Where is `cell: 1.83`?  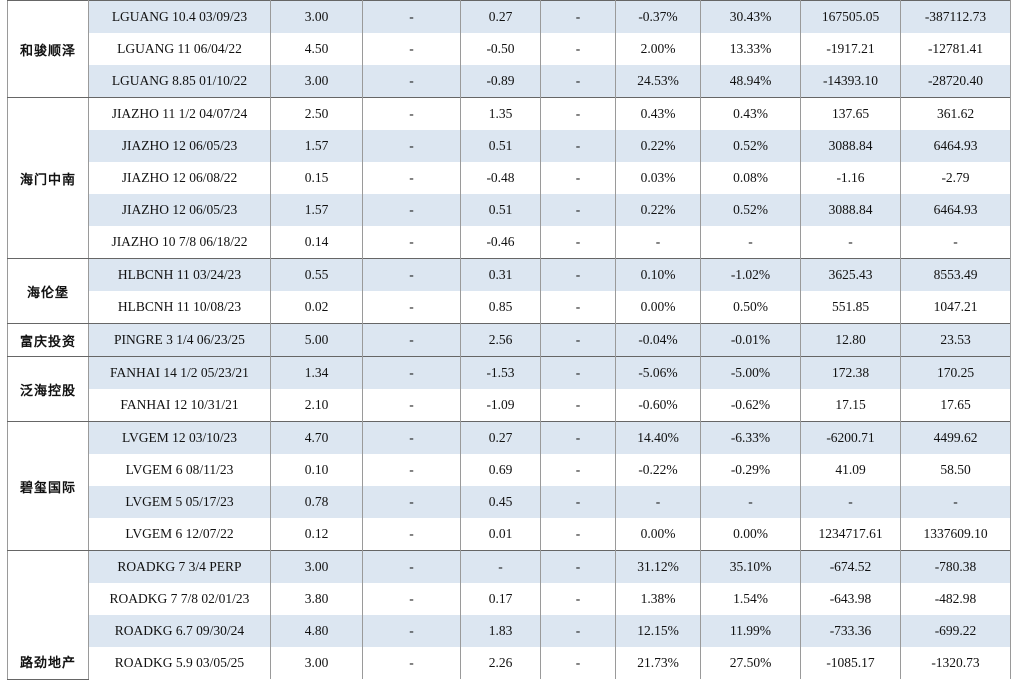
cell: 1.83 is located at coordinates (500, 631).